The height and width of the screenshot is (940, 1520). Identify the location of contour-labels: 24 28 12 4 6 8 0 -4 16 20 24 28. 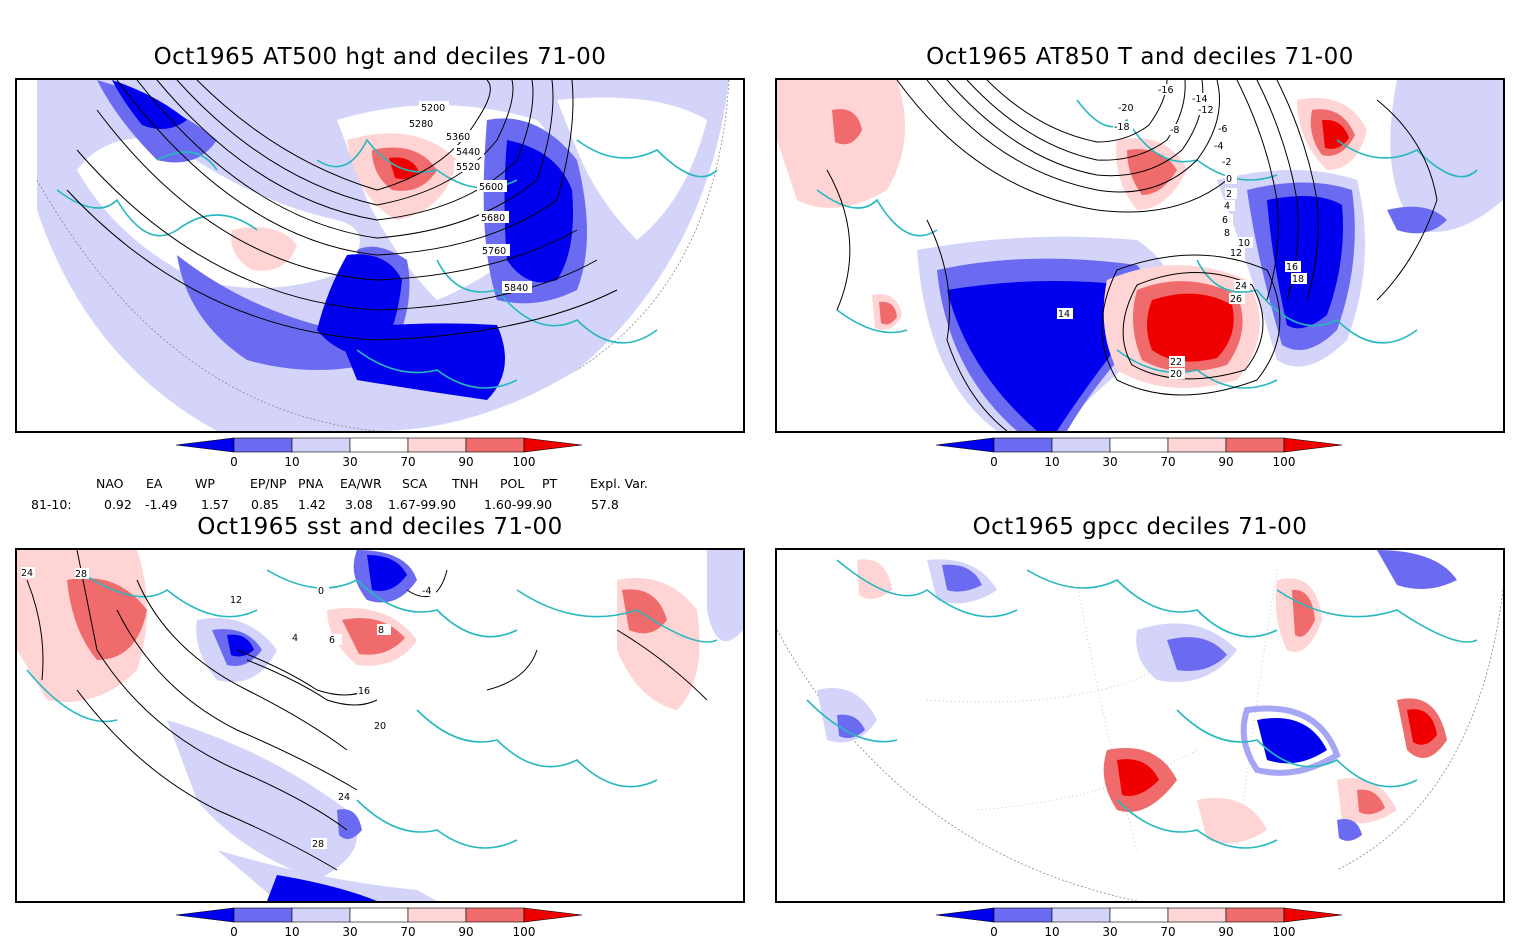
(228, 708).